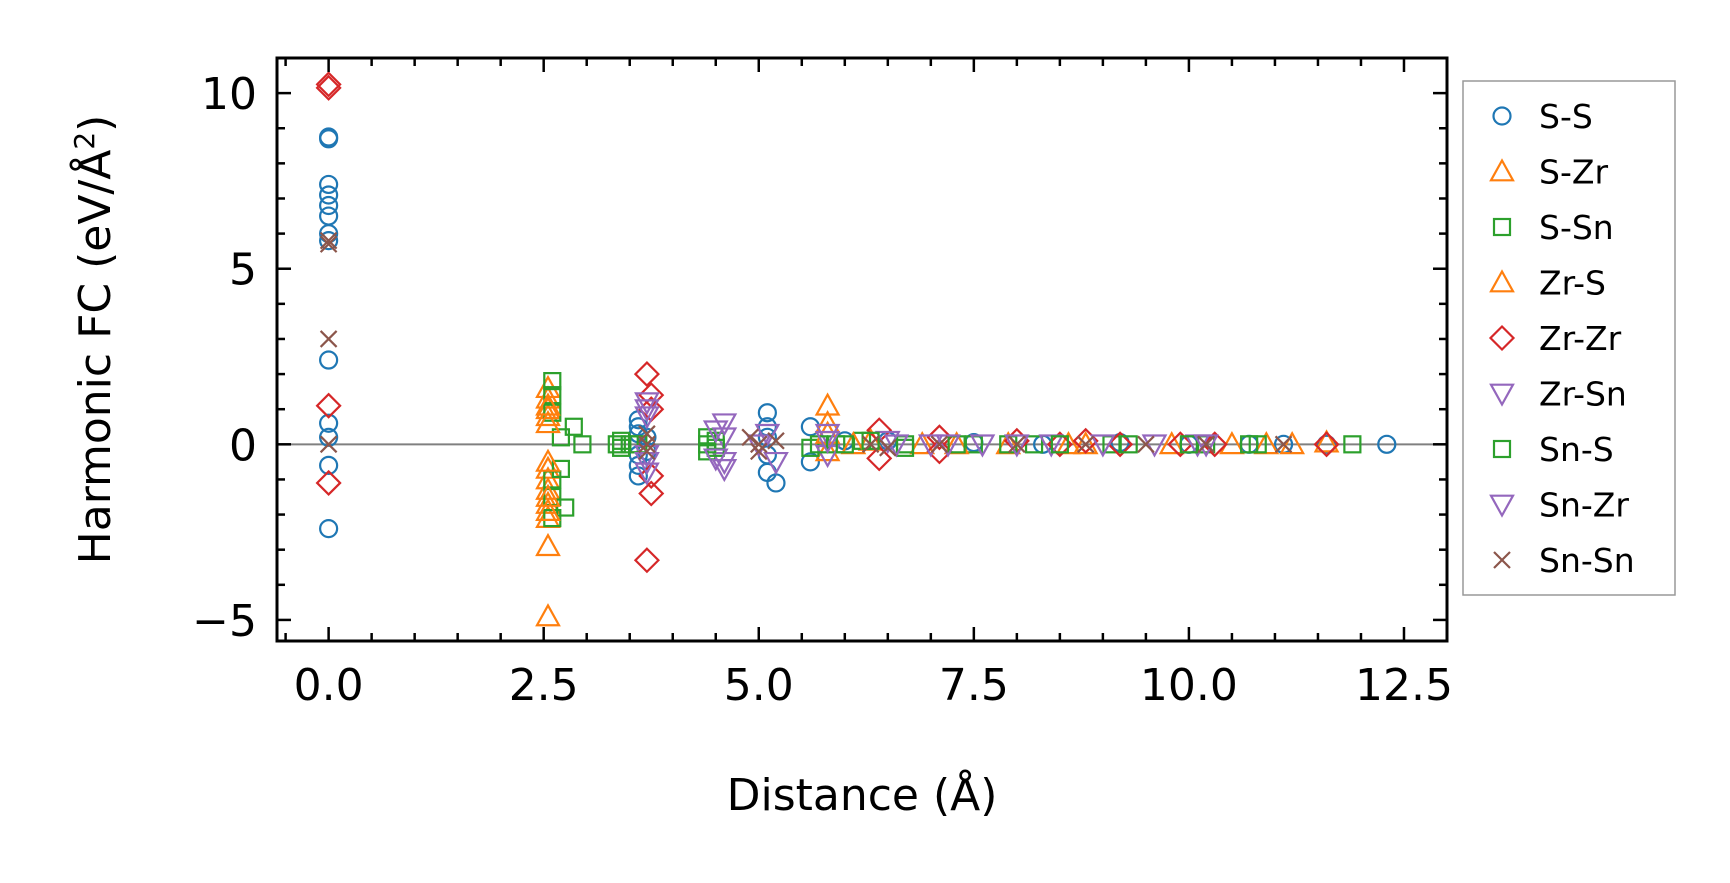  What do you see at coordinates (1404, 685) in the screenshot?
I see `x-tick-label: 12.5` at bounding box center [1404, 685].